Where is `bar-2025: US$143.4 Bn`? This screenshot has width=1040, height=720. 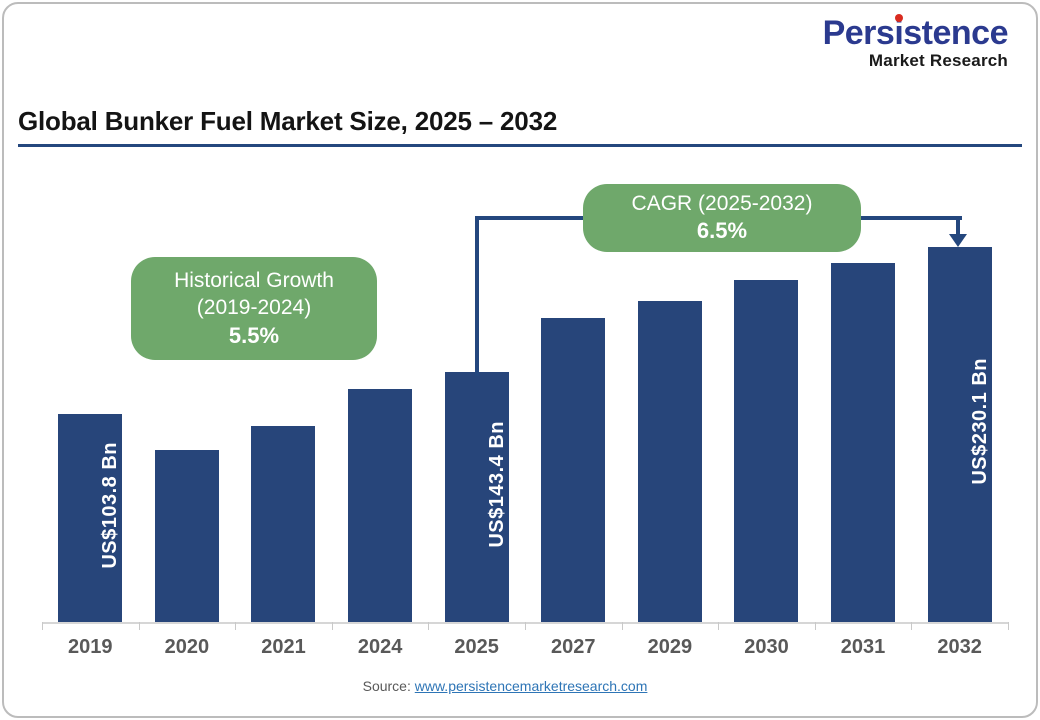
bar-2025: US$143.4 Bn is located at coordinates (476, 497).